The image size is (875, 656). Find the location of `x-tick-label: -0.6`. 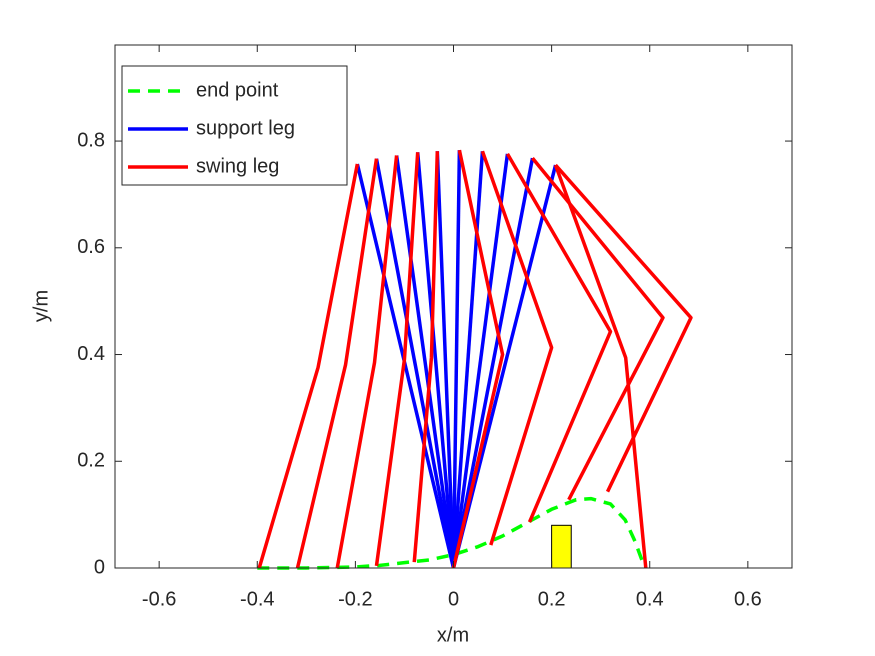

x-tick-label: -0.6 is located at coordinates (159, 599).